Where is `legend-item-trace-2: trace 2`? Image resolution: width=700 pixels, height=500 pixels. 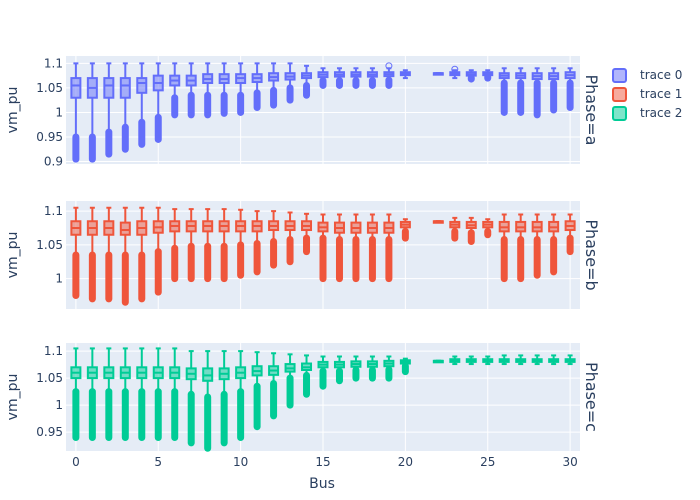 legend-item-trace-2: trace 2 is located at coordinates (647, 113).